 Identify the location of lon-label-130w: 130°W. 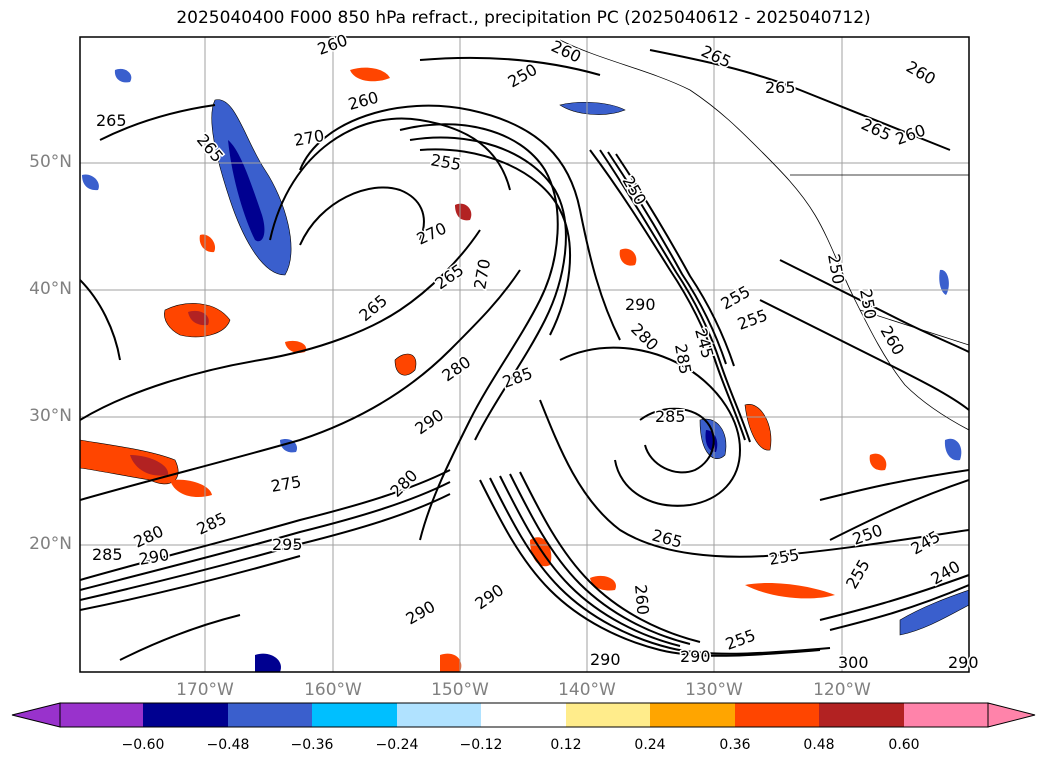
(714, 690).